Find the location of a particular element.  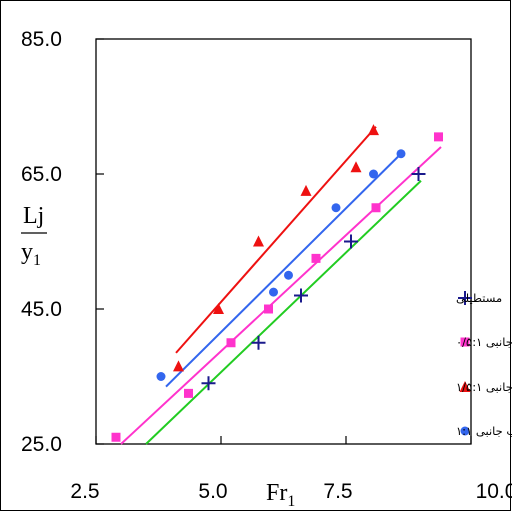

x-axis-label: Fr1 is located at coordinates (280, 495).